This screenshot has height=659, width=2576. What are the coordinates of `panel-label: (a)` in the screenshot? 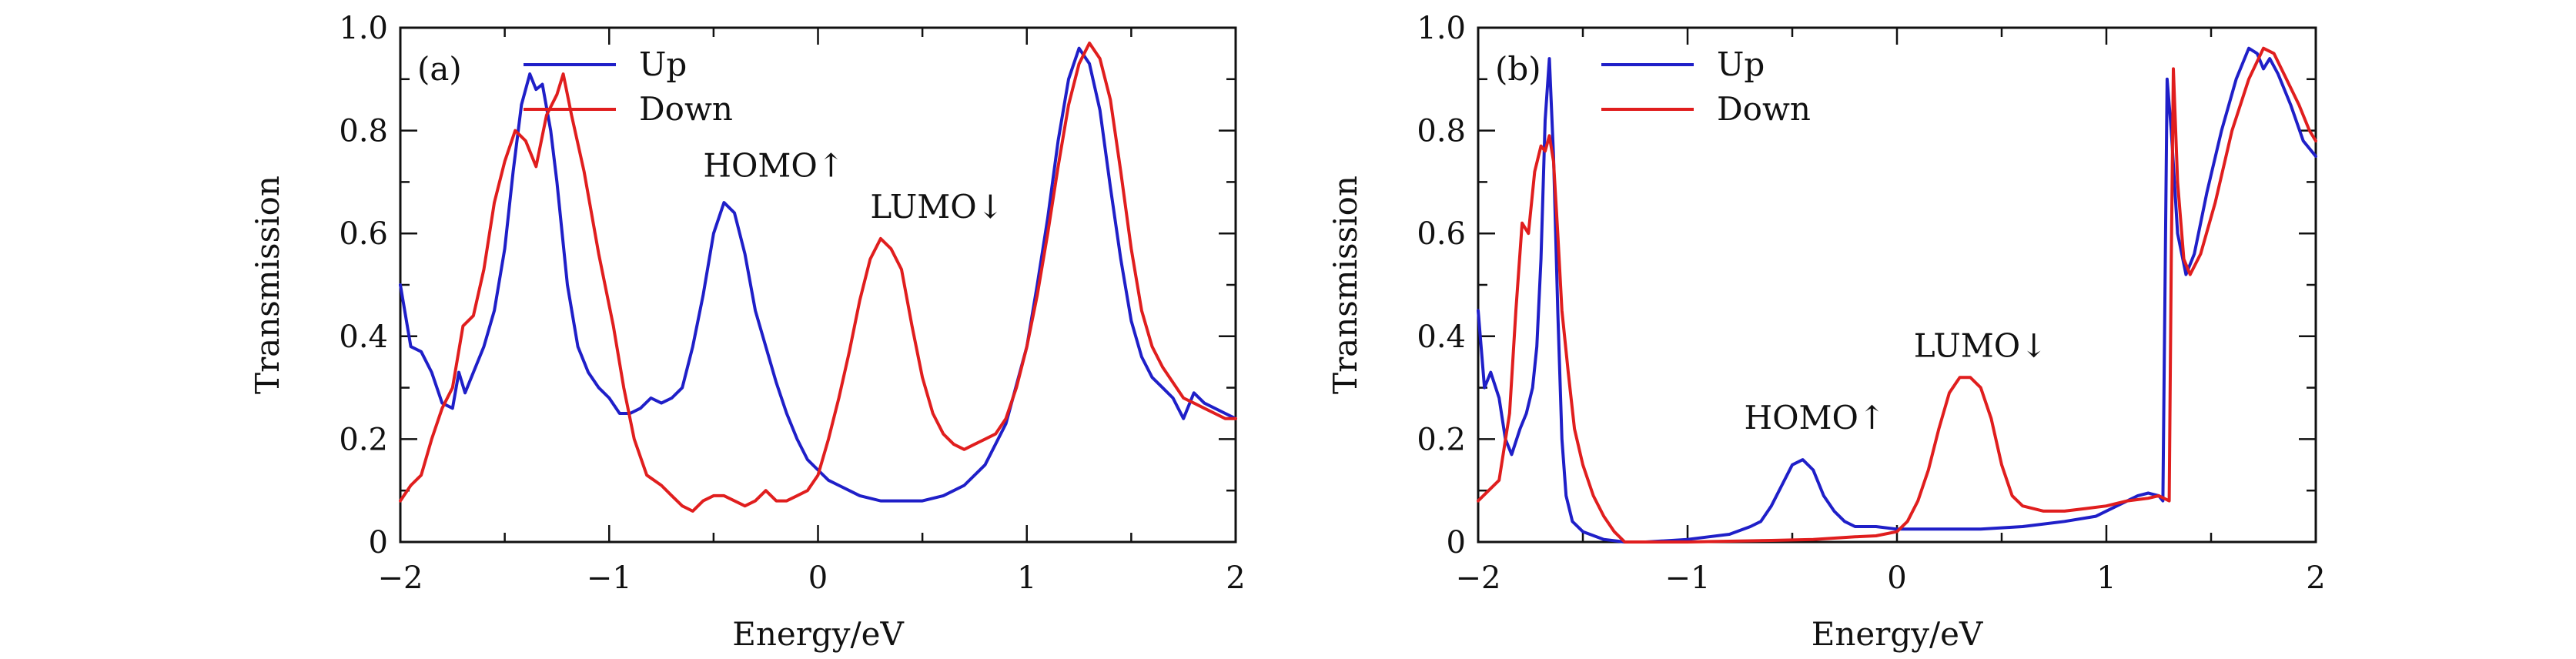 It's located at (440, 69).